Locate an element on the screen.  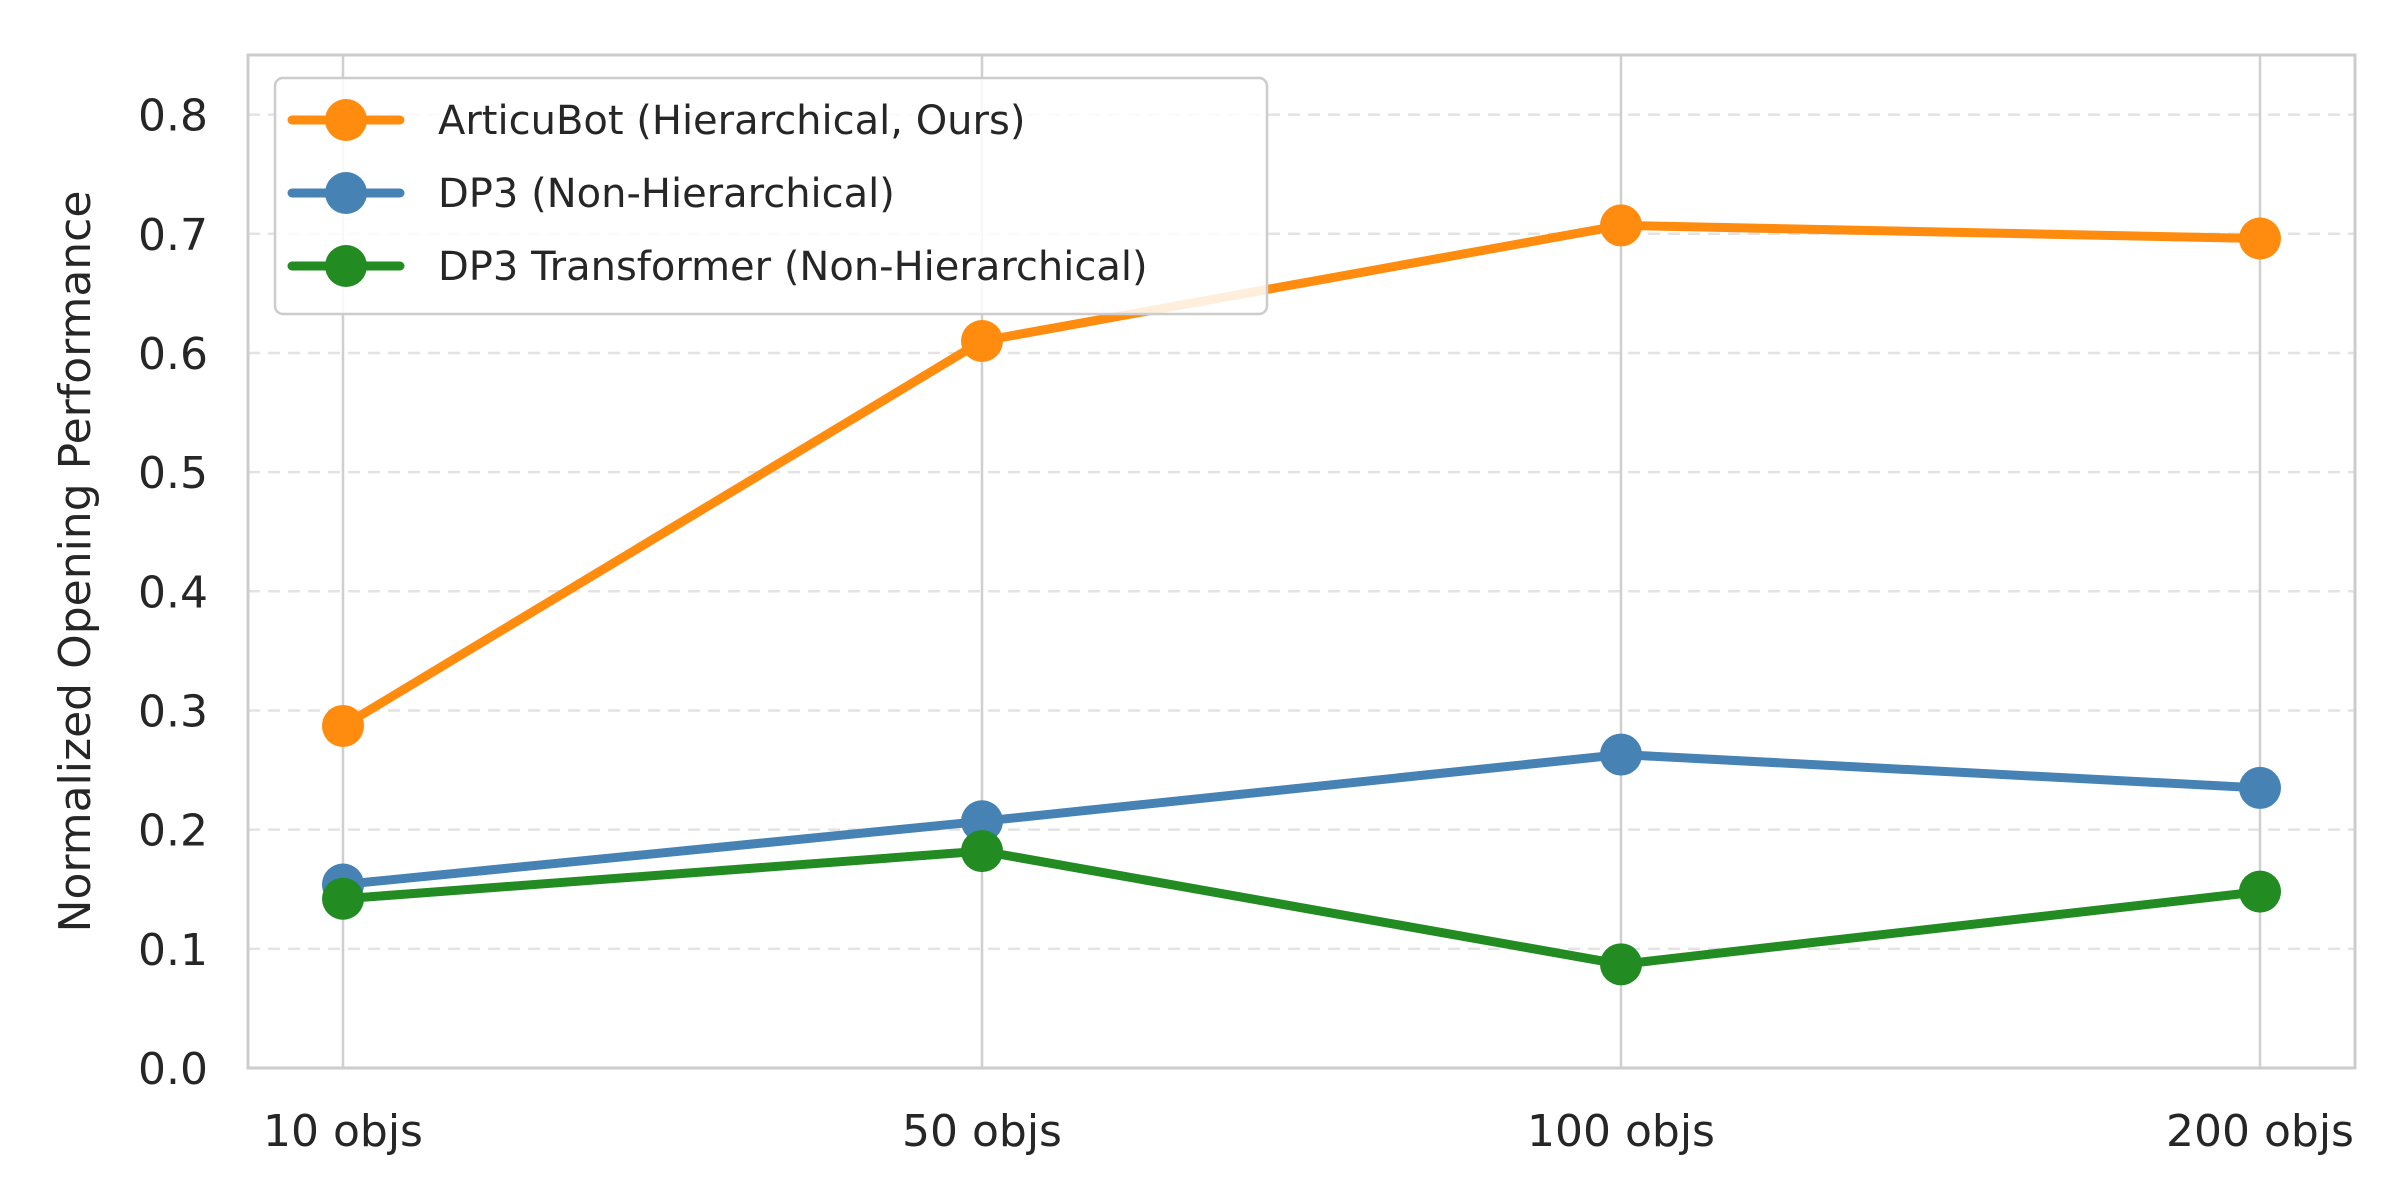
x-tick-label: 200 objs is located at coordinates (2260, 1131).